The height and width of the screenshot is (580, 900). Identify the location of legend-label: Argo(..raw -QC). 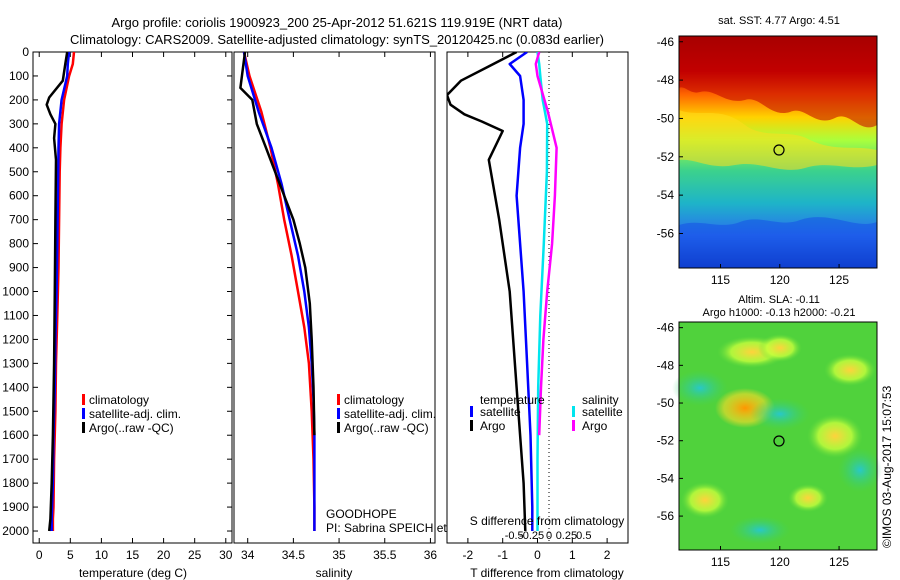
(131, 428).